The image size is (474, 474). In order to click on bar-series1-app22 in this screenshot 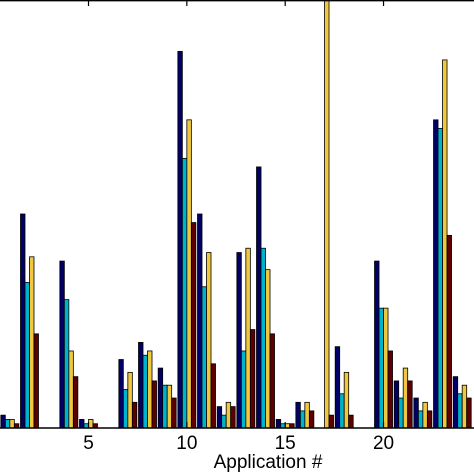, I will do `click(416, 413)`.